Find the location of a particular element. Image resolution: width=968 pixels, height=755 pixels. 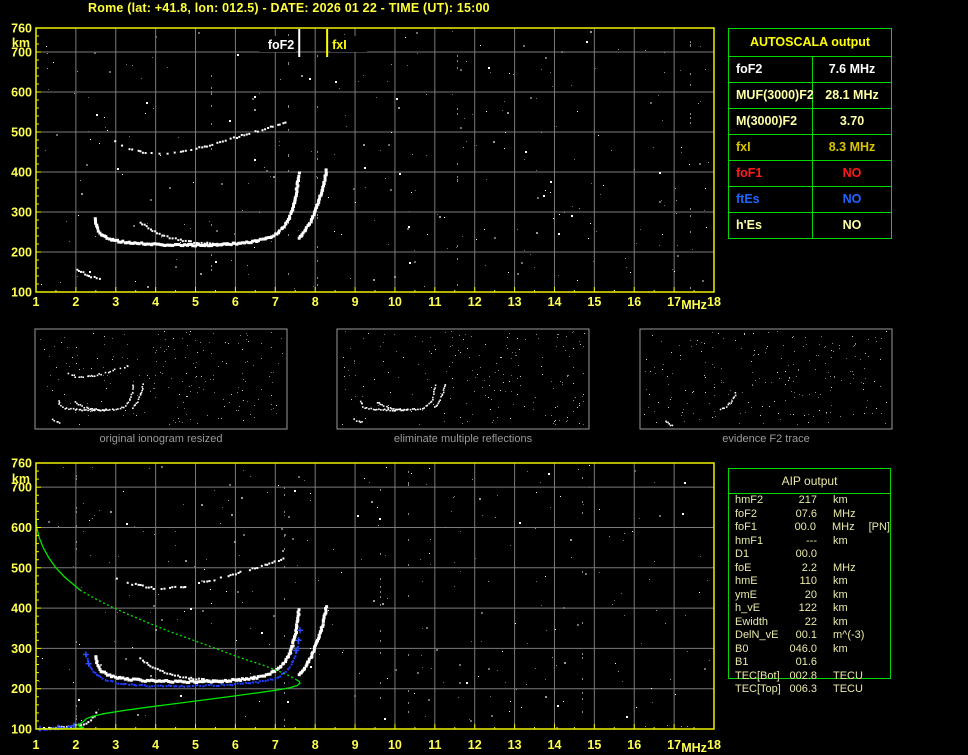

aip-value: 07.6 is located at coordinates (806, 513).